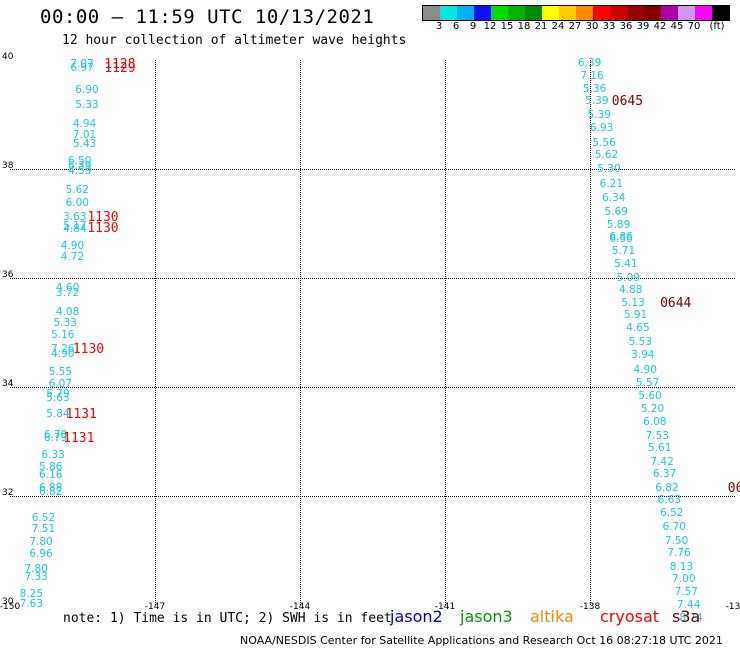 The width and height of the screenshot is (740, 650). I want to click on pass-time-label: 064, so click(733, 488).